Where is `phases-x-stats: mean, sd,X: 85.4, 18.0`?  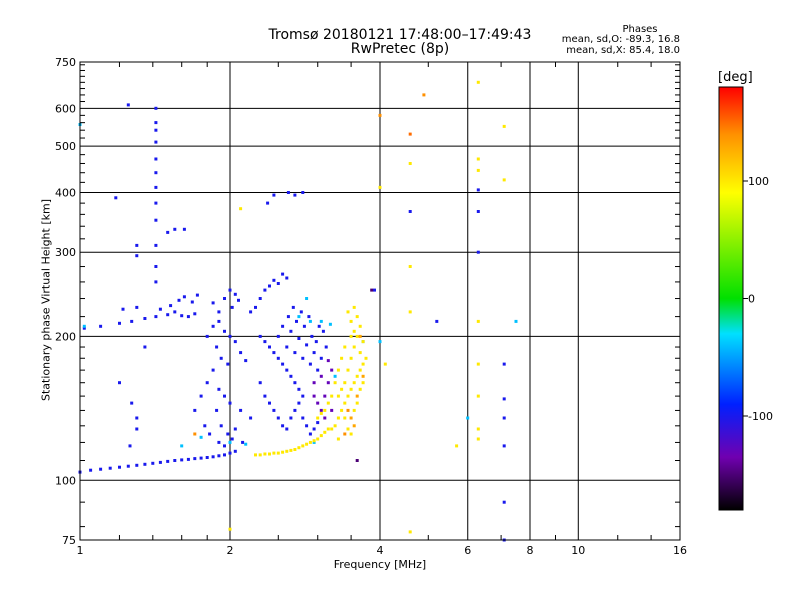
phases-x-stats: mean, sd,X: 85.4, 18.0 is located at coordinates (623, 50).